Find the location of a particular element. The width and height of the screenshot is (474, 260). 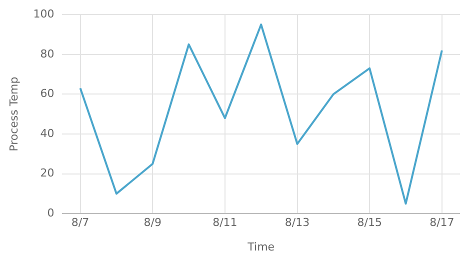

x-tick-label: 8/15 is located at coordinates (369, 223).